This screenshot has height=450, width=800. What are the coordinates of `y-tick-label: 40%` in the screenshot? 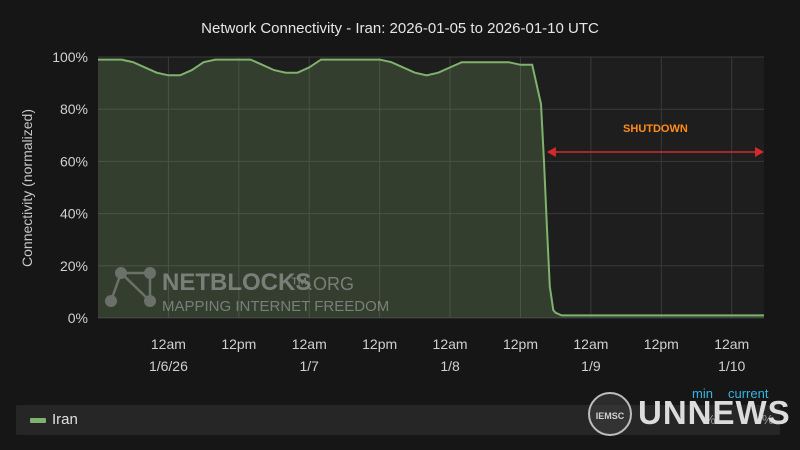 It's located at (74, 214).